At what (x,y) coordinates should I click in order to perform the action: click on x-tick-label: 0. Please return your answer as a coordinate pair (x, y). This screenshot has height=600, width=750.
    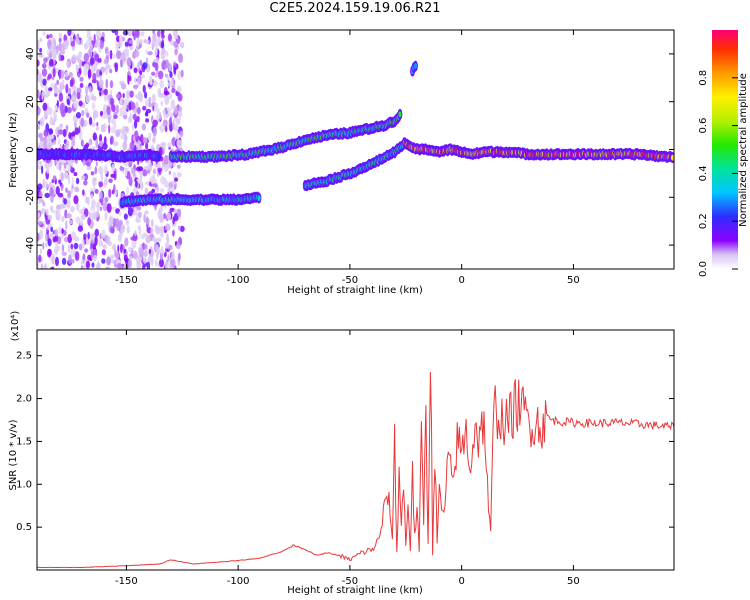
    Looking at the image, I should click on (461, 280).